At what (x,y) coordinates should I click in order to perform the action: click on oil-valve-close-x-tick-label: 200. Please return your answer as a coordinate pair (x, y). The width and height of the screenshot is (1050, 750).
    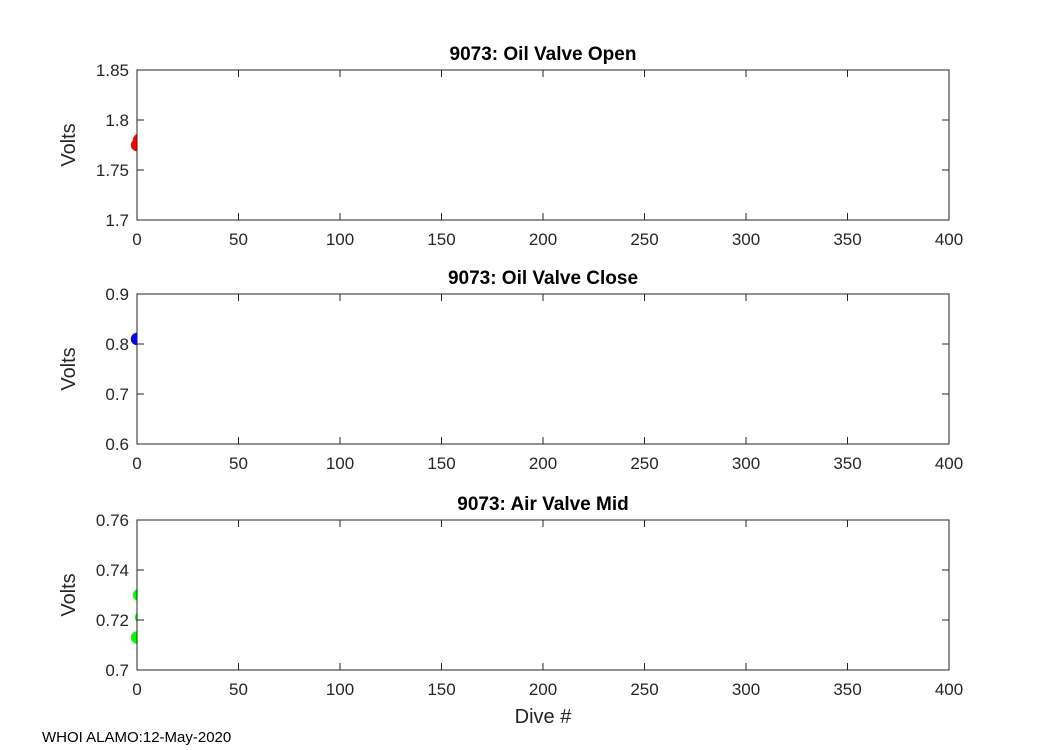
    Looking at the image, I should click on (543, 463).